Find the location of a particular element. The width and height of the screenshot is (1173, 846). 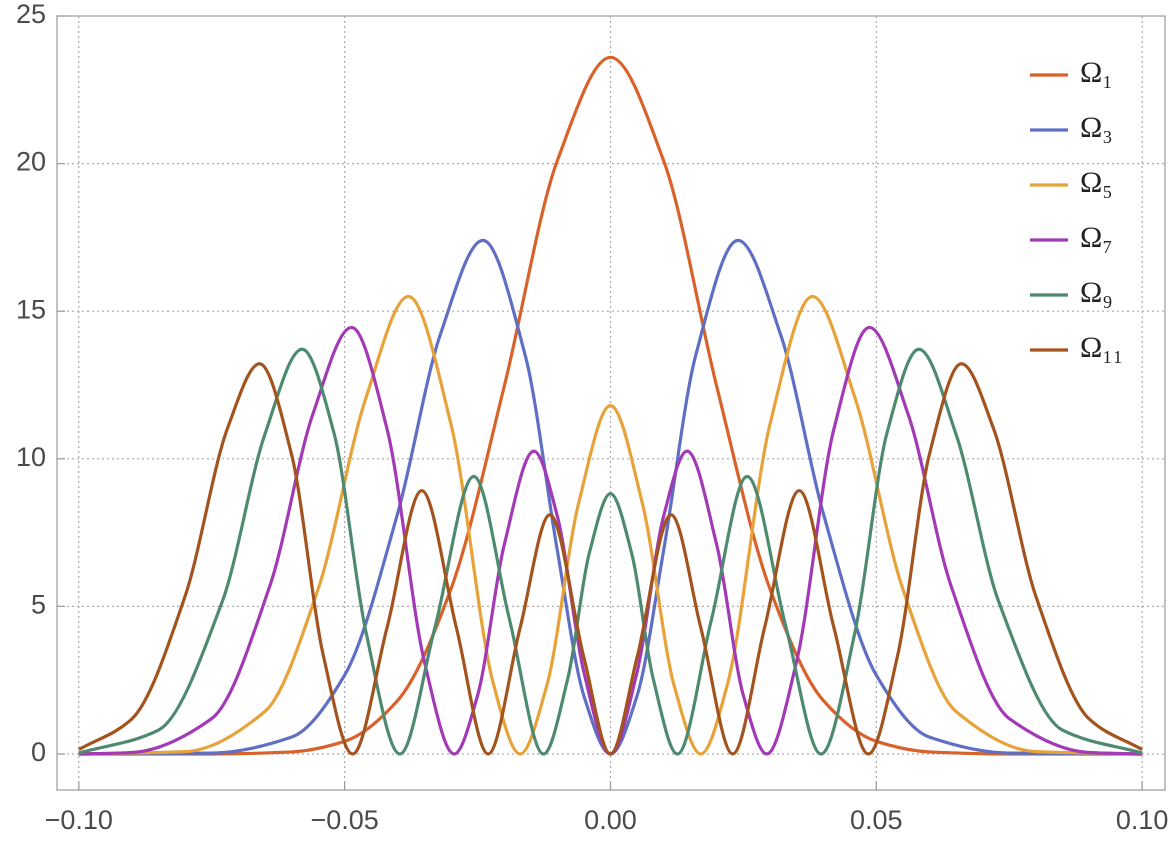

x-tick-label: −0.10 is located at coordinates (79, 820).